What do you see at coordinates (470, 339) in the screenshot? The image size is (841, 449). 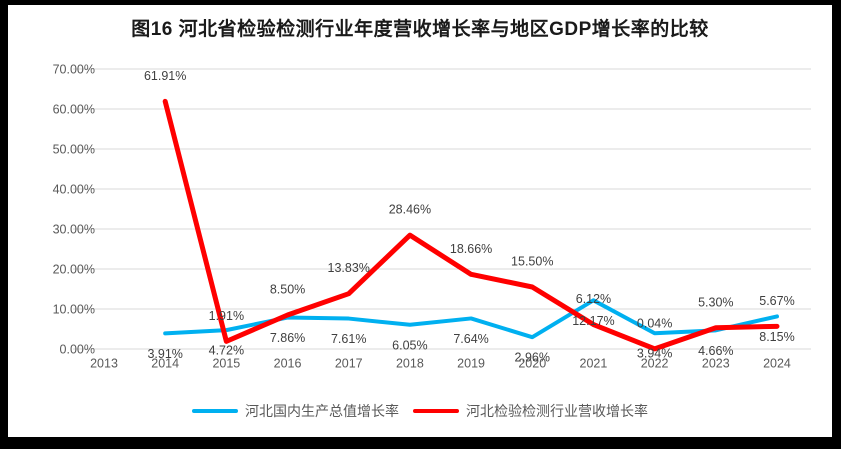 I see `data-label: 7.64%` at bounding box center [470, 339].